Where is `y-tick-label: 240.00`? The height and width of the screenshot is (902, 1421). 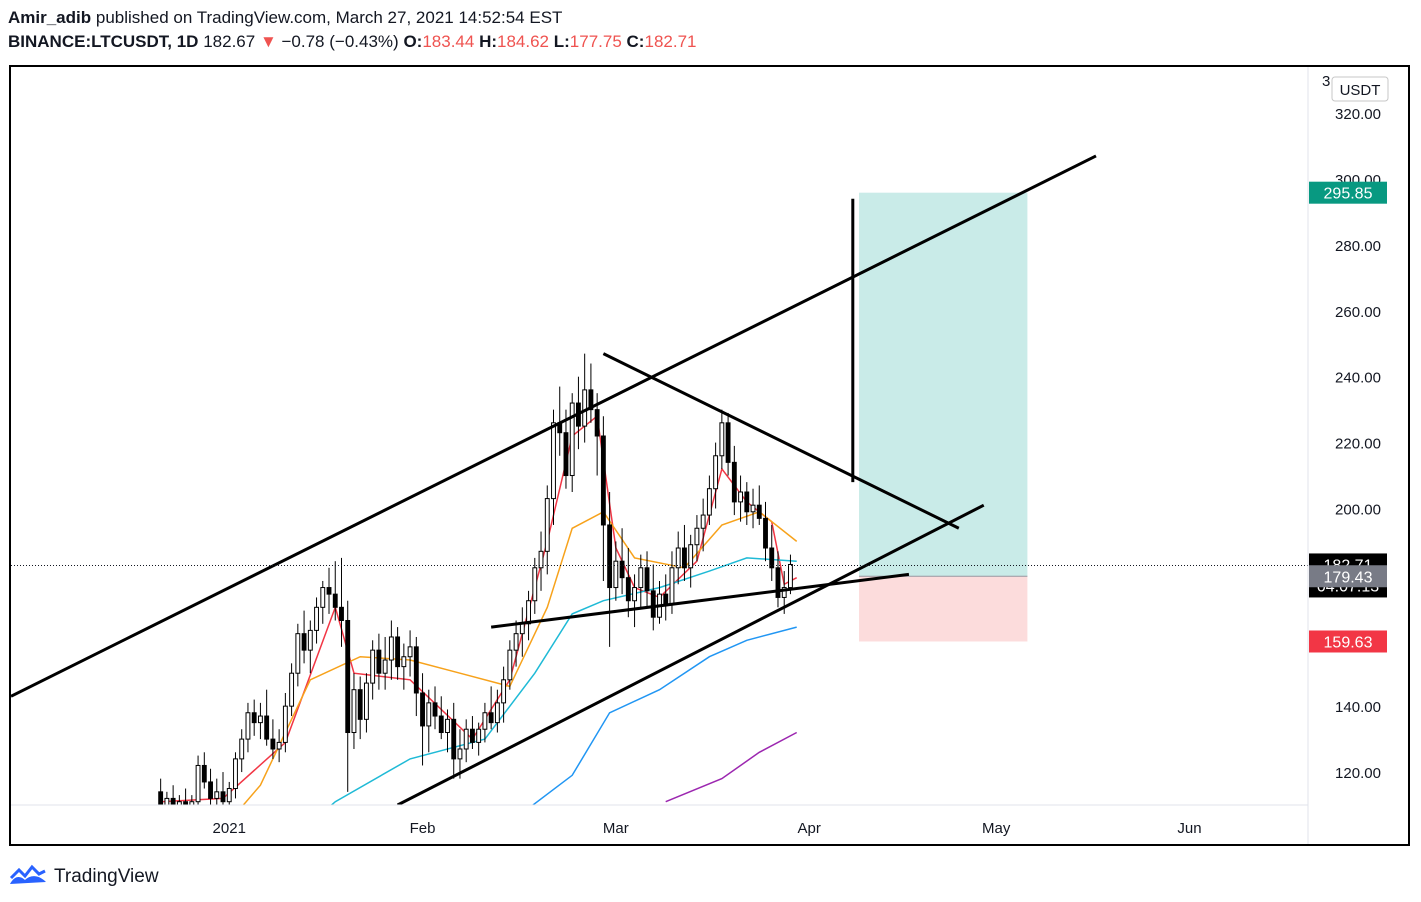
y-tick-label: 240.00 is located at coordinates (1358, 378).